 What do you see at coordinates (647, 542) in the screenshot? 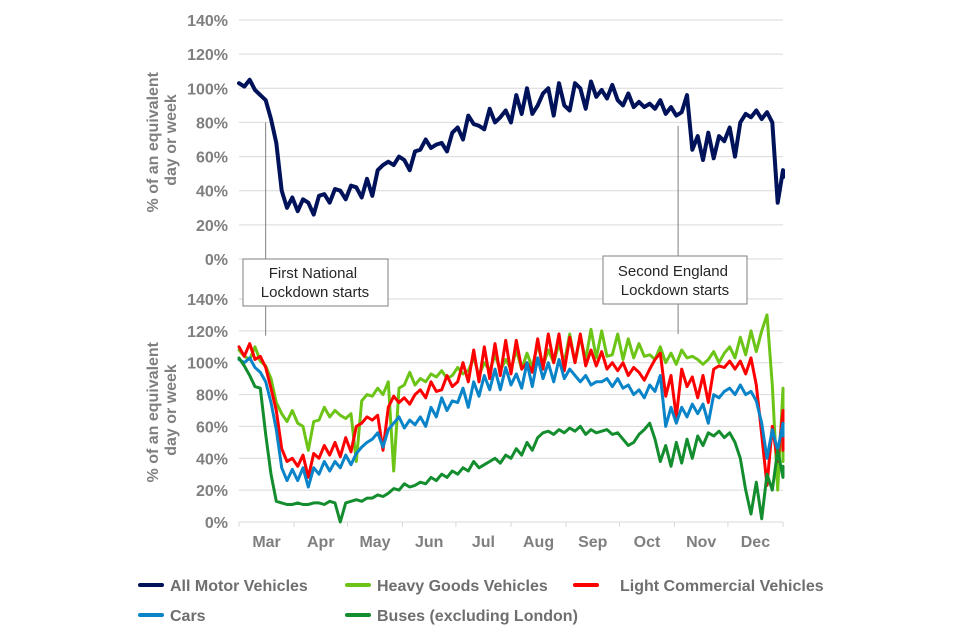
I see `x-tick-label-oct: Oct` at bounding box center [647, 542].